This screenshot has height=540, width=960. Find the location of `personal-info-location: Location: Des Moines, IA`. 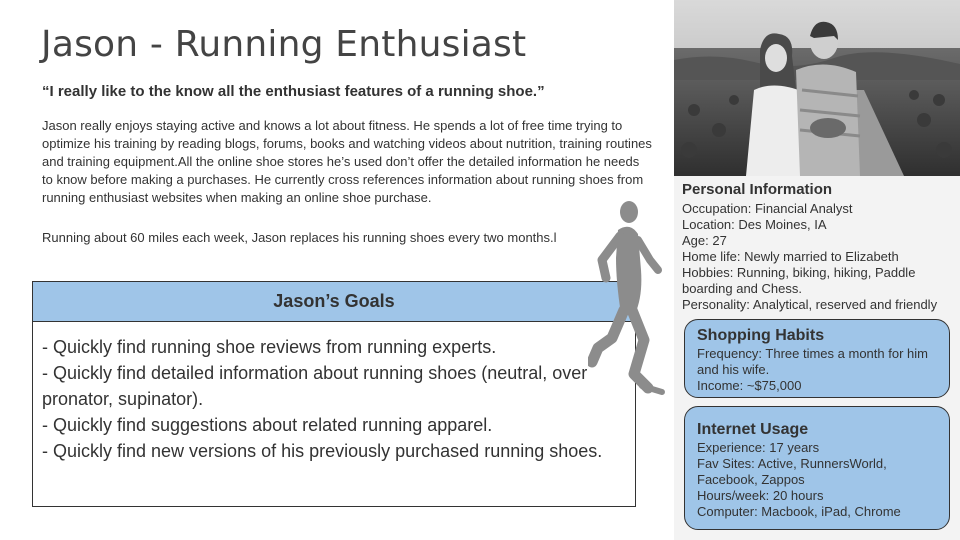

personal-info-location: Location: Des Moines, IA is located at coordinates (754, 224).